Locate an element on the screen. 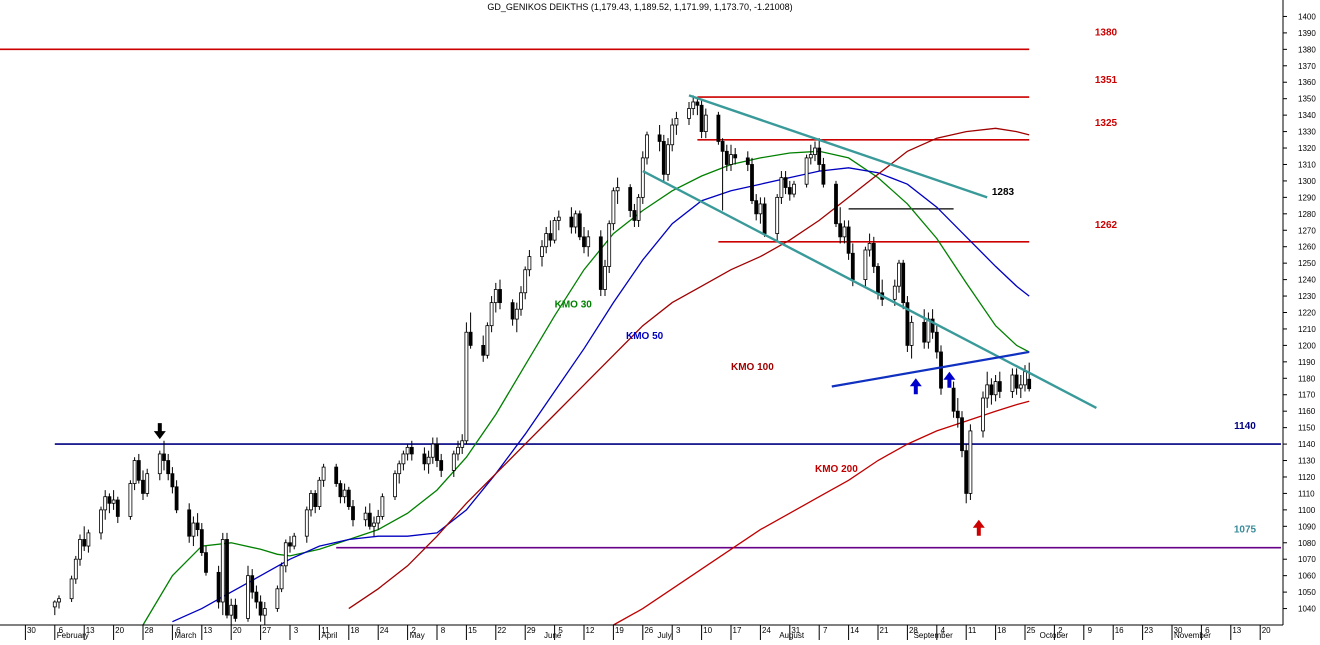  y-tick-label: 1310 is located at coordinates (1307, 164).